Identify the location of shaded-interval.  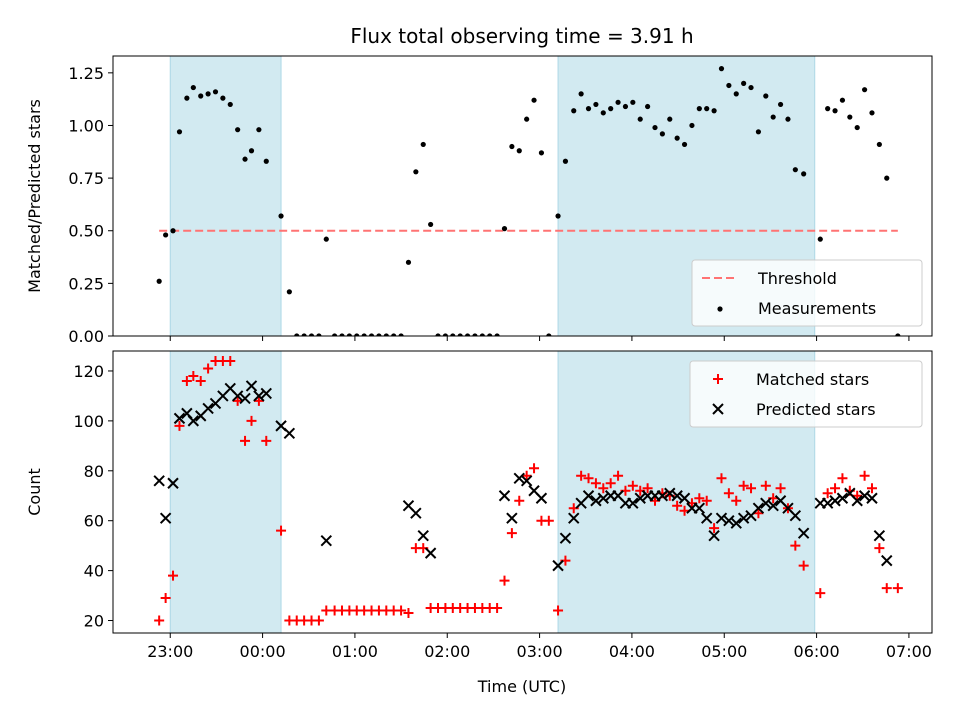
(225, 196).